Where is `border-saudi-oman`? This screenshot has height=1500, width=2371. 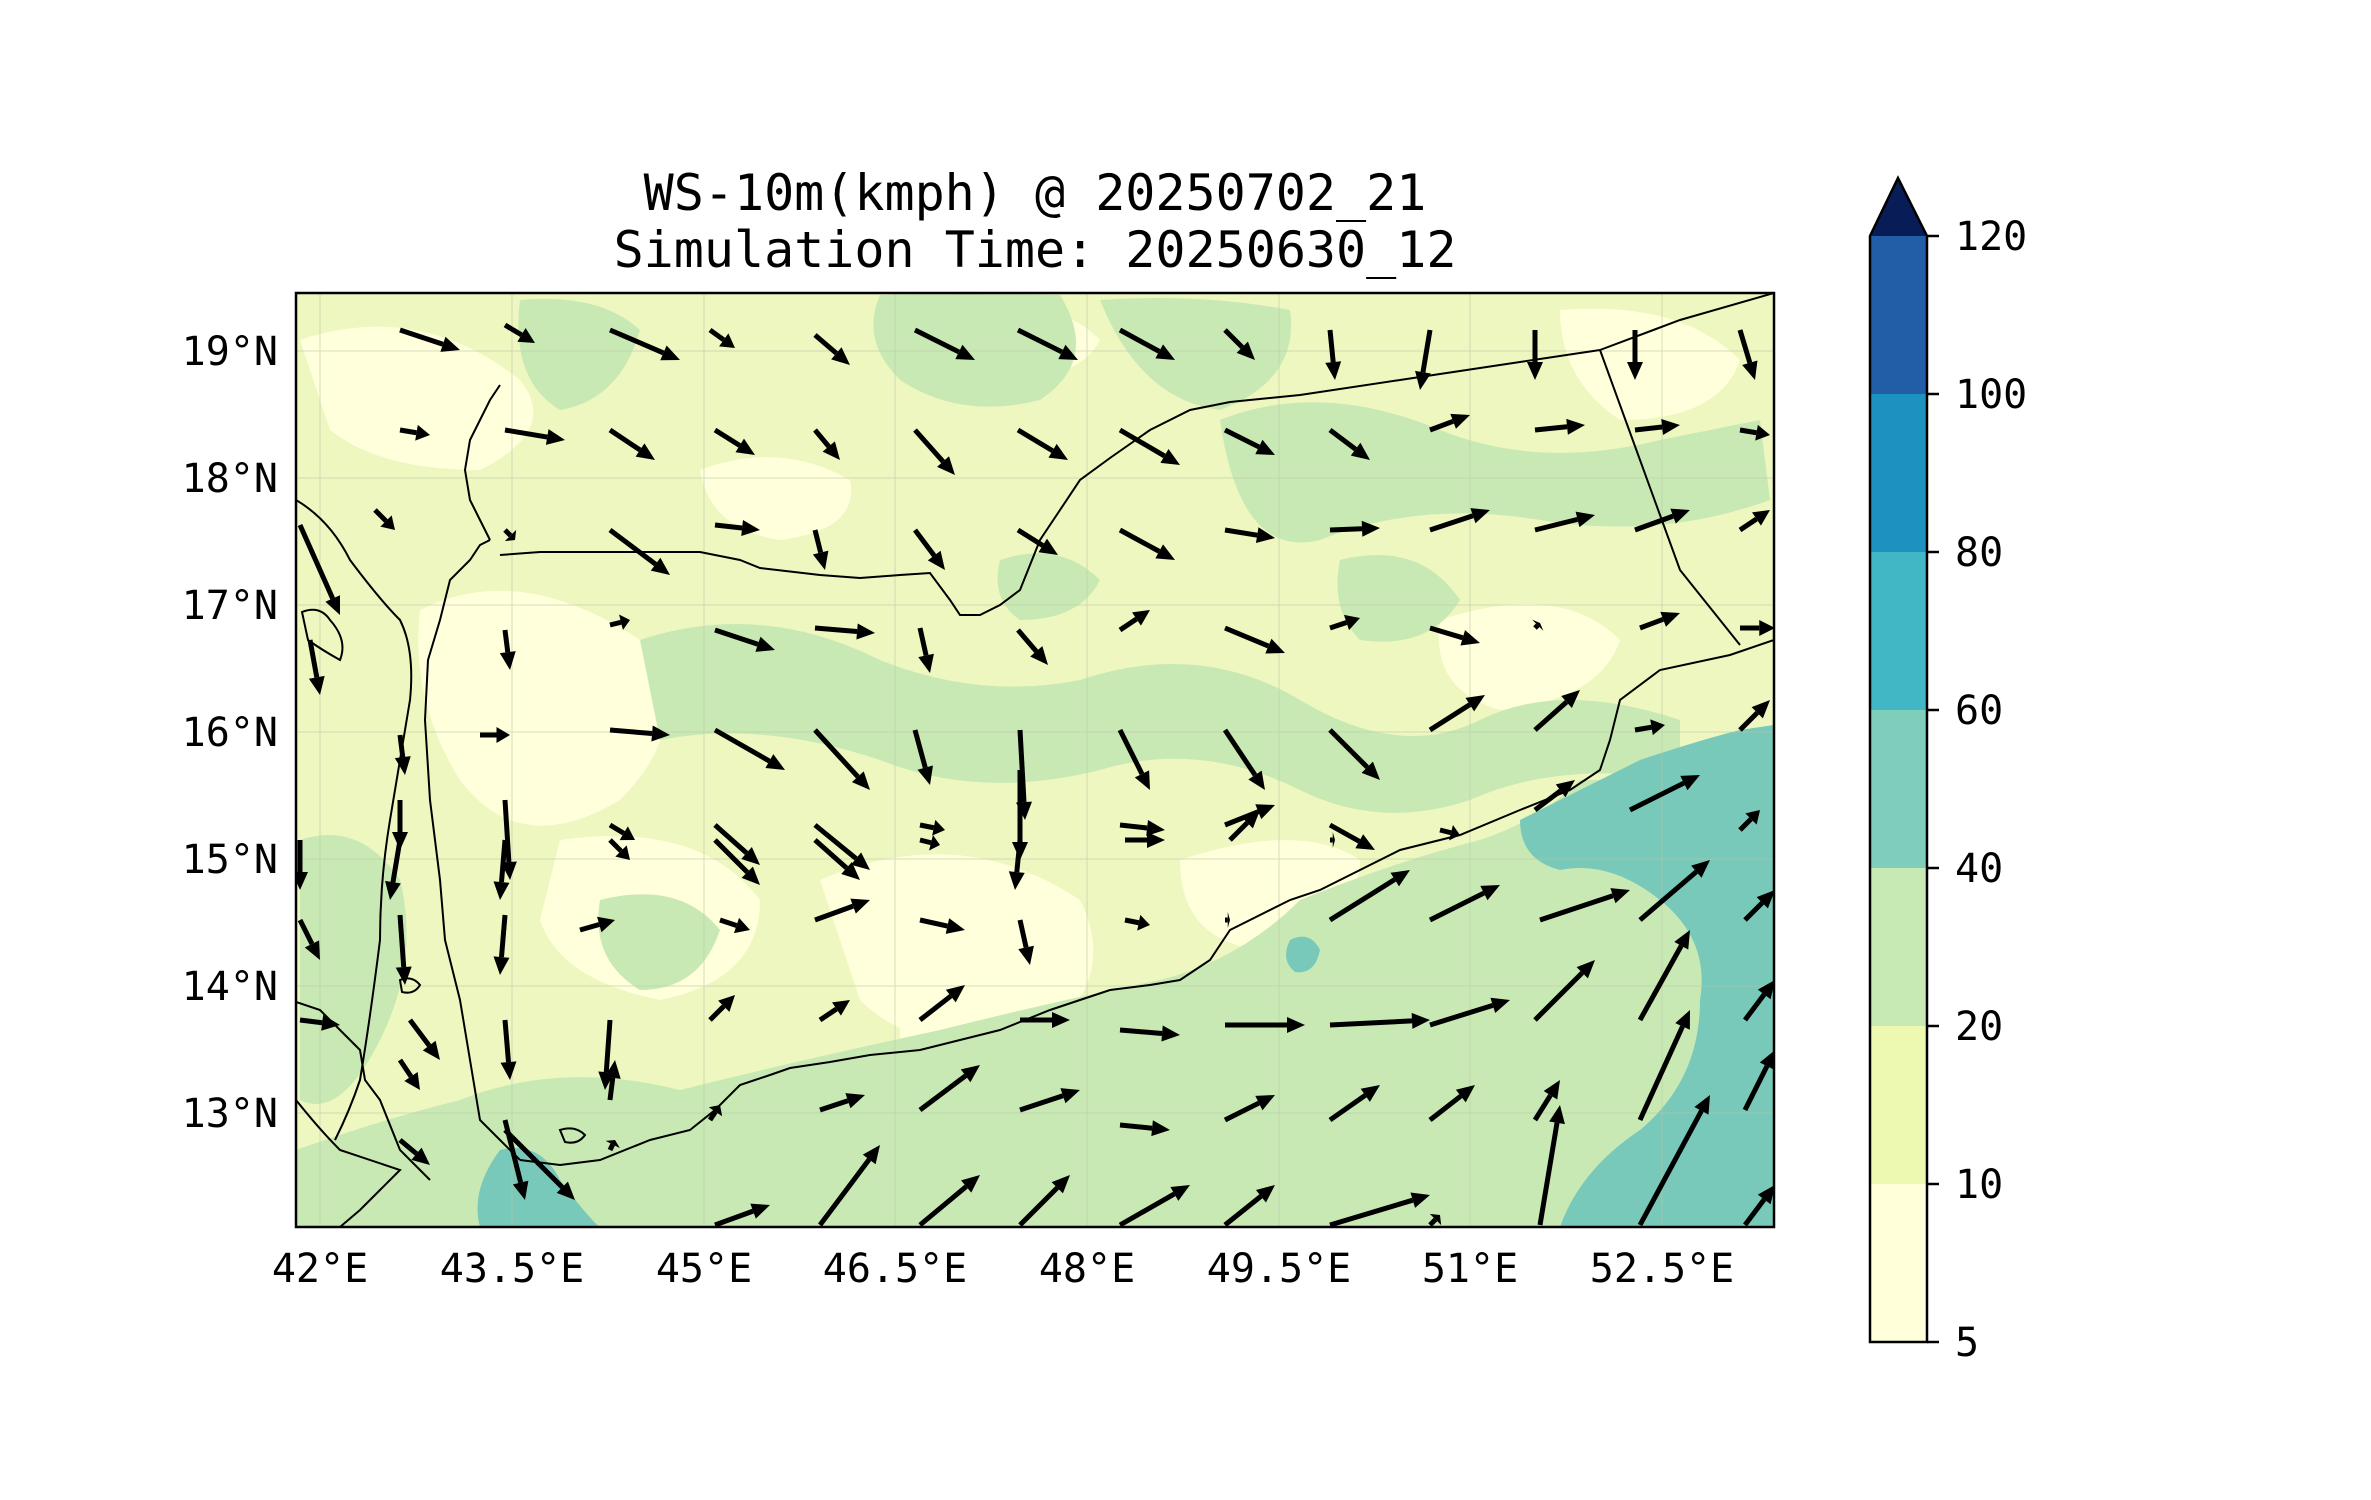 border-saudi-oman is located at coordinates (1686, 322).